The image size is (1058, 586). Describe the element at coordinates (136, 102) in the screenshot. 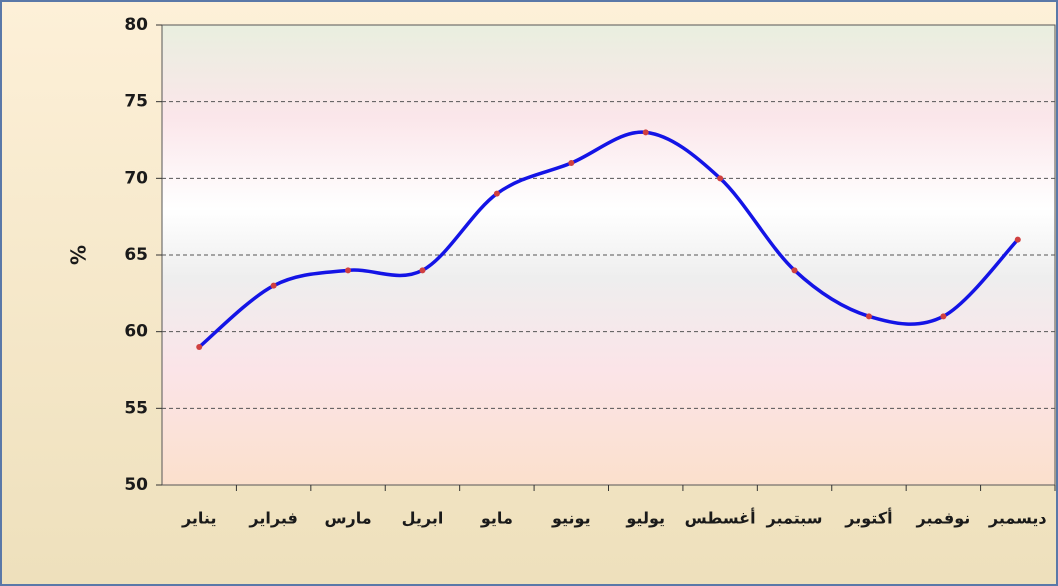

I see `y-tick-label: 75` at that location.